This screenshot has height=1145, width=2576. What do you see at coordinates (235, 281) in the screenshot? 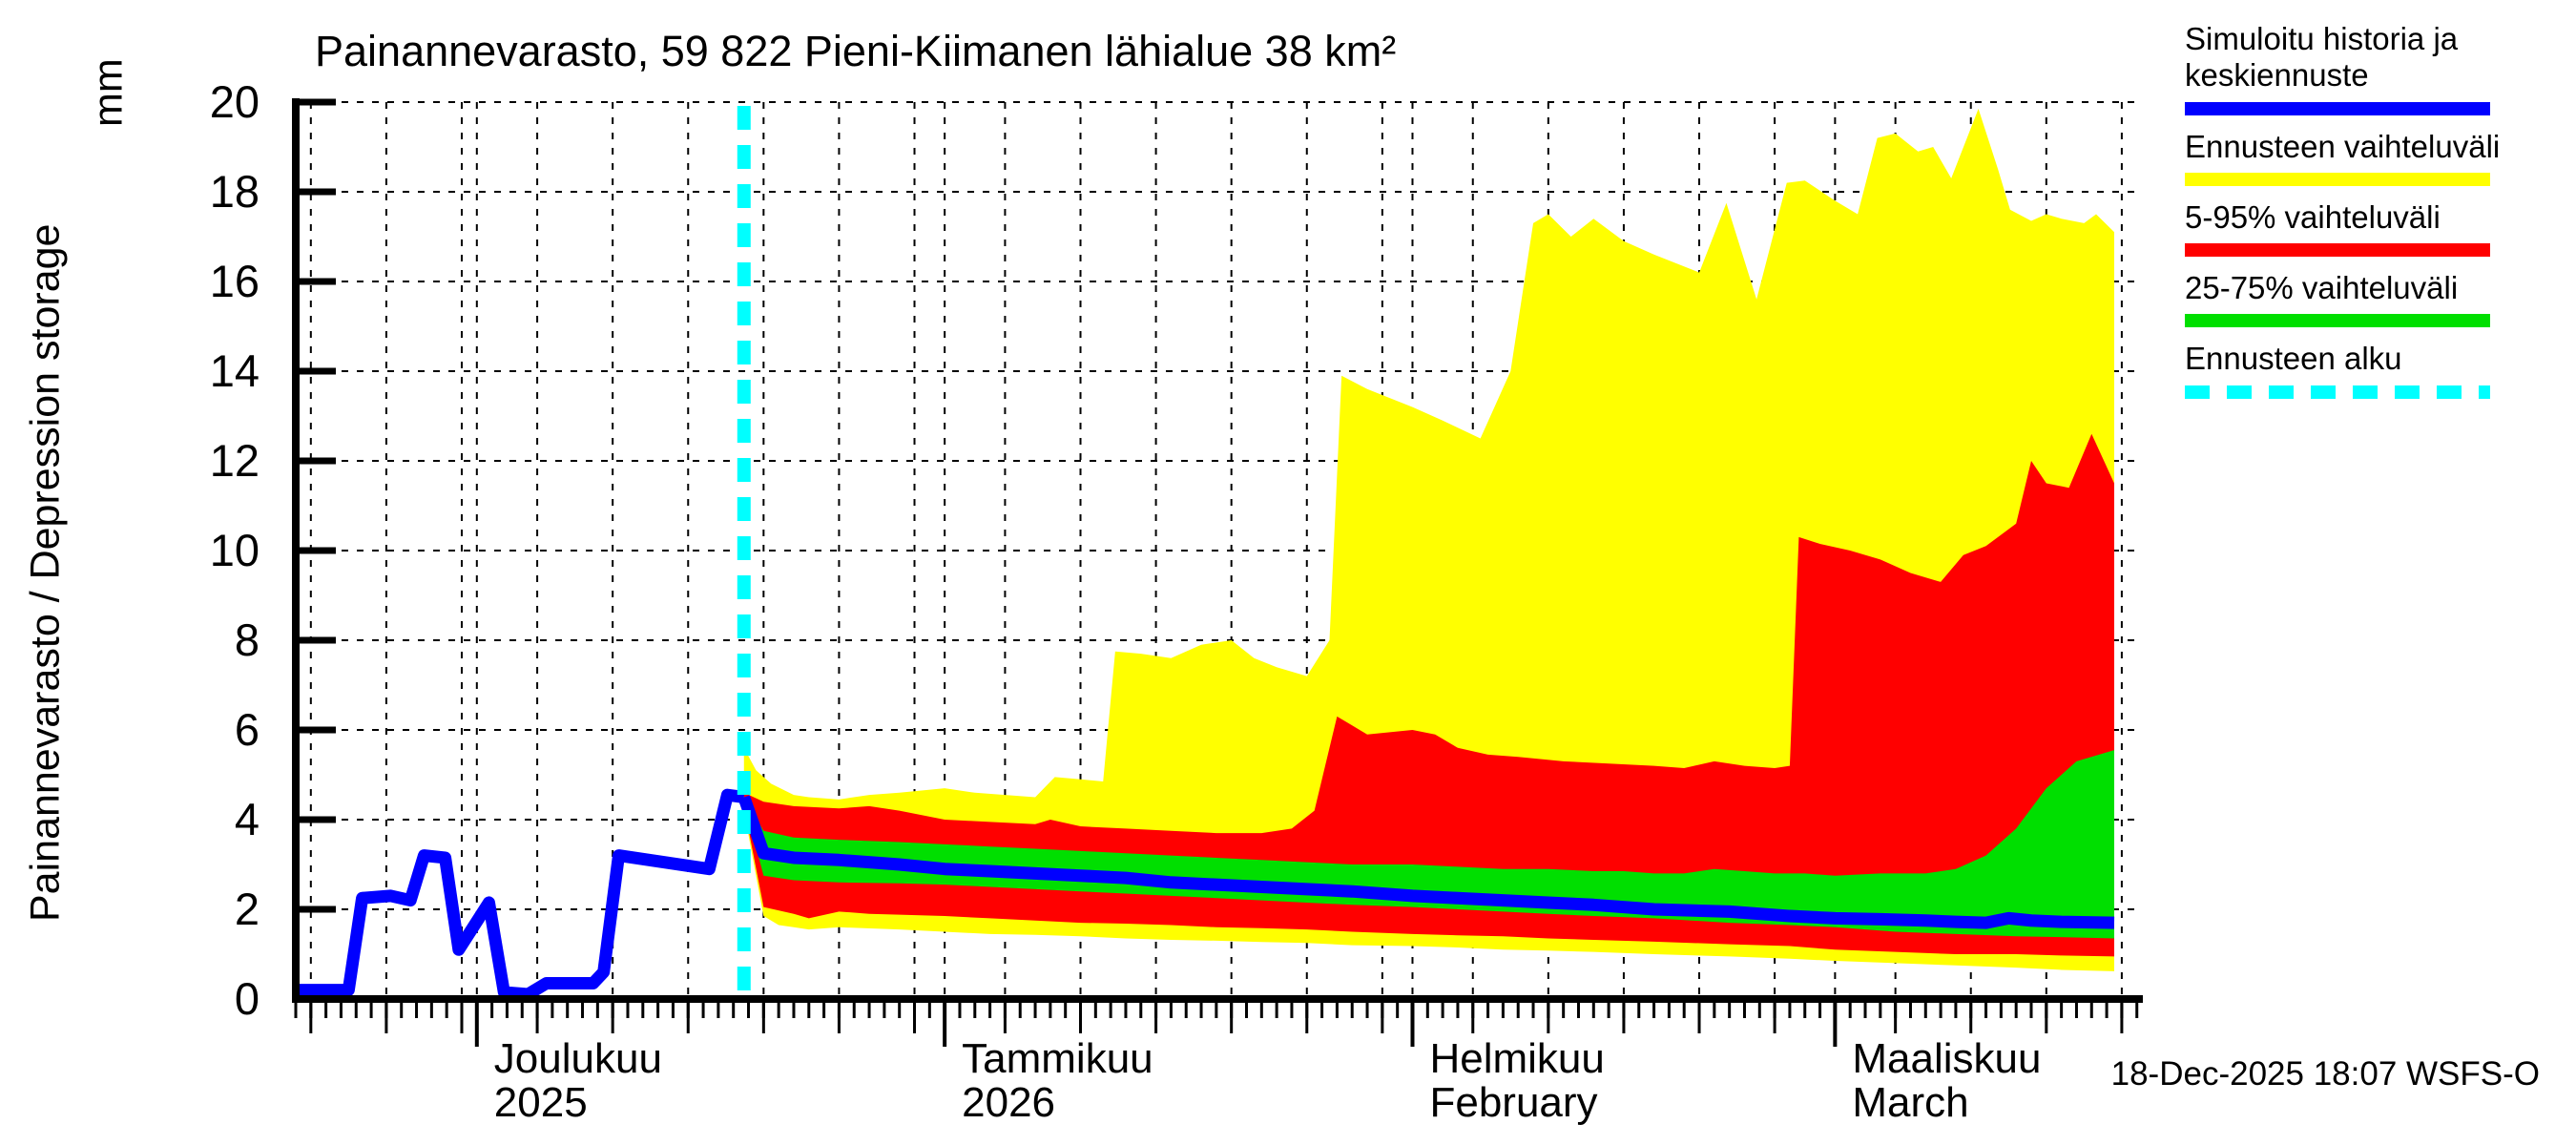
I see `y-tick-label: 16` at bounding box center [235, 281].